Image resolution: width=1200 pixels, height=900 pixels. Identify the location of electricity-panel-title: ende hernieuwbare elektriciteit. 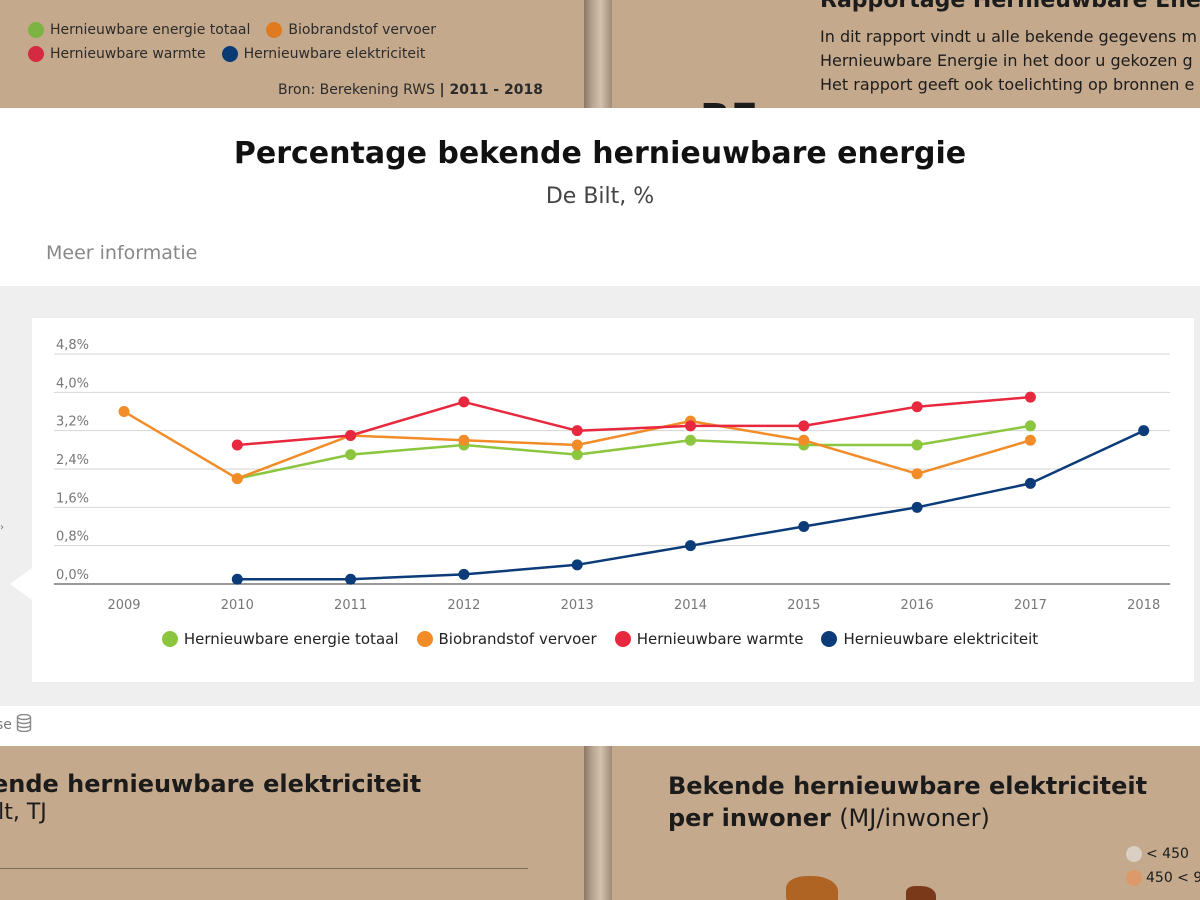
(211, 784).